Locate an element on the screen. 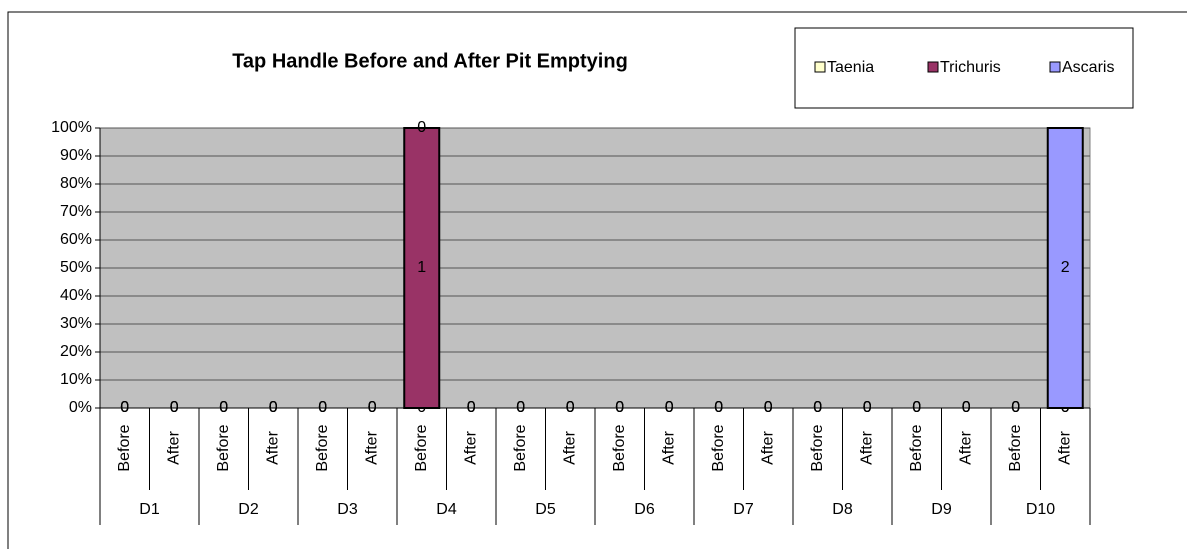 This screenshot has height=549, width=1187. data-label: 2 is located at coordinates (1065, 267).